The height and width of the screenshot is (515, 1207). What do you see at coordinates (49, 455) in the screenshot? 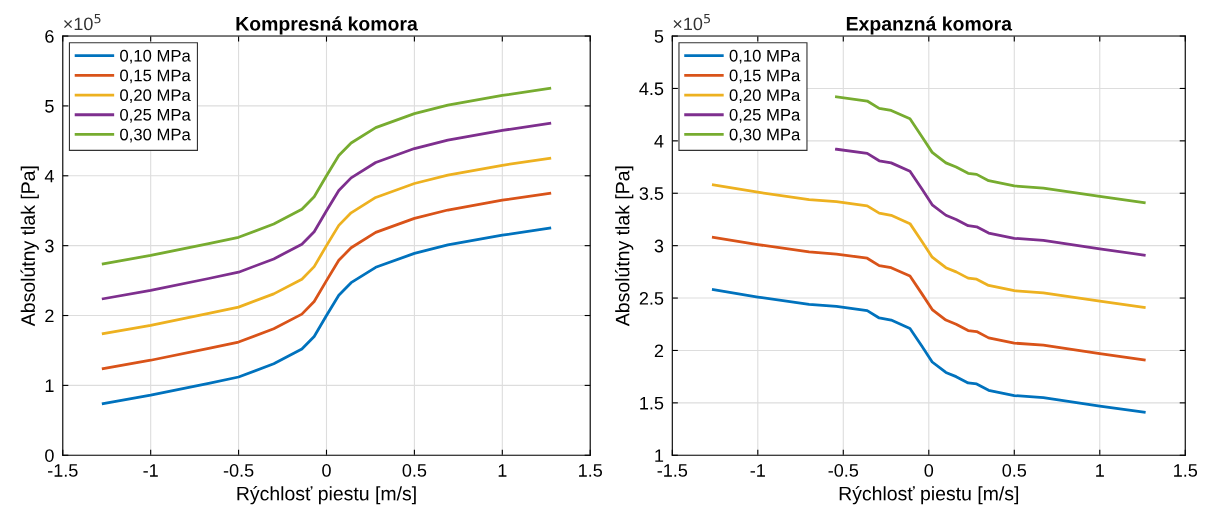
I see `y-tick-label: 0` at bounding box center [49, 455].